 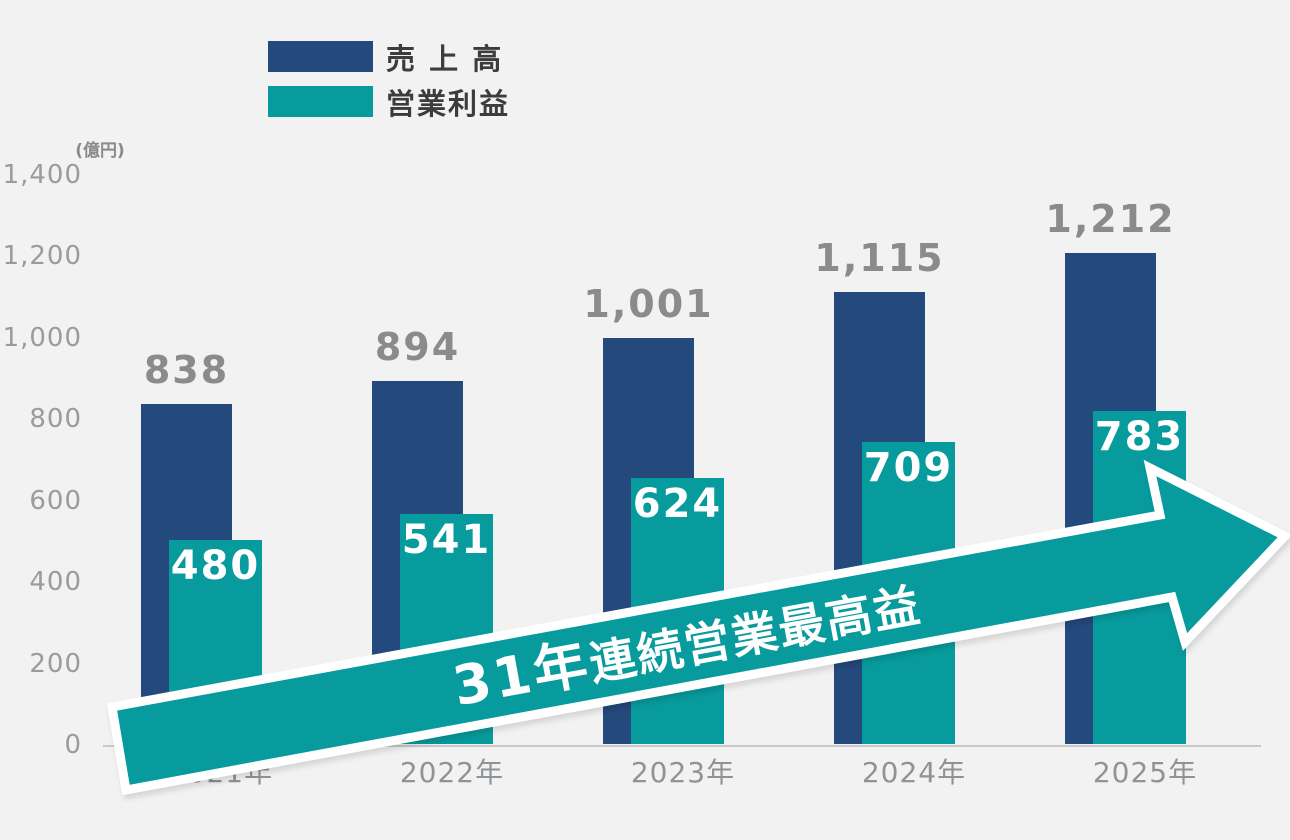 What do you see at coordinates (677, 504) in the screenshot?
I see `value-label-profit-2023年: 624` at bounding box center [677, 504].